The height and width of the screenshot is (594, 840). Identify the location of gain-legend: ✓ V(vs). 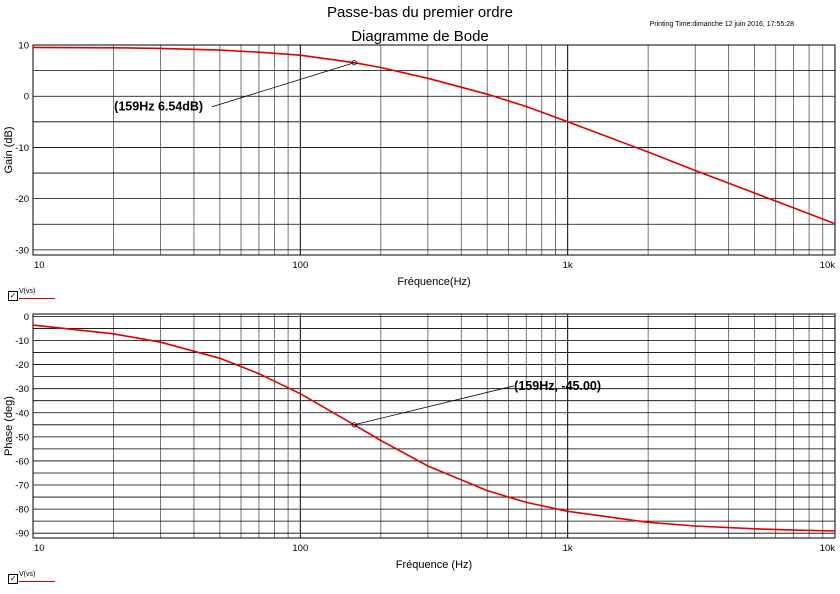
(31, 294).